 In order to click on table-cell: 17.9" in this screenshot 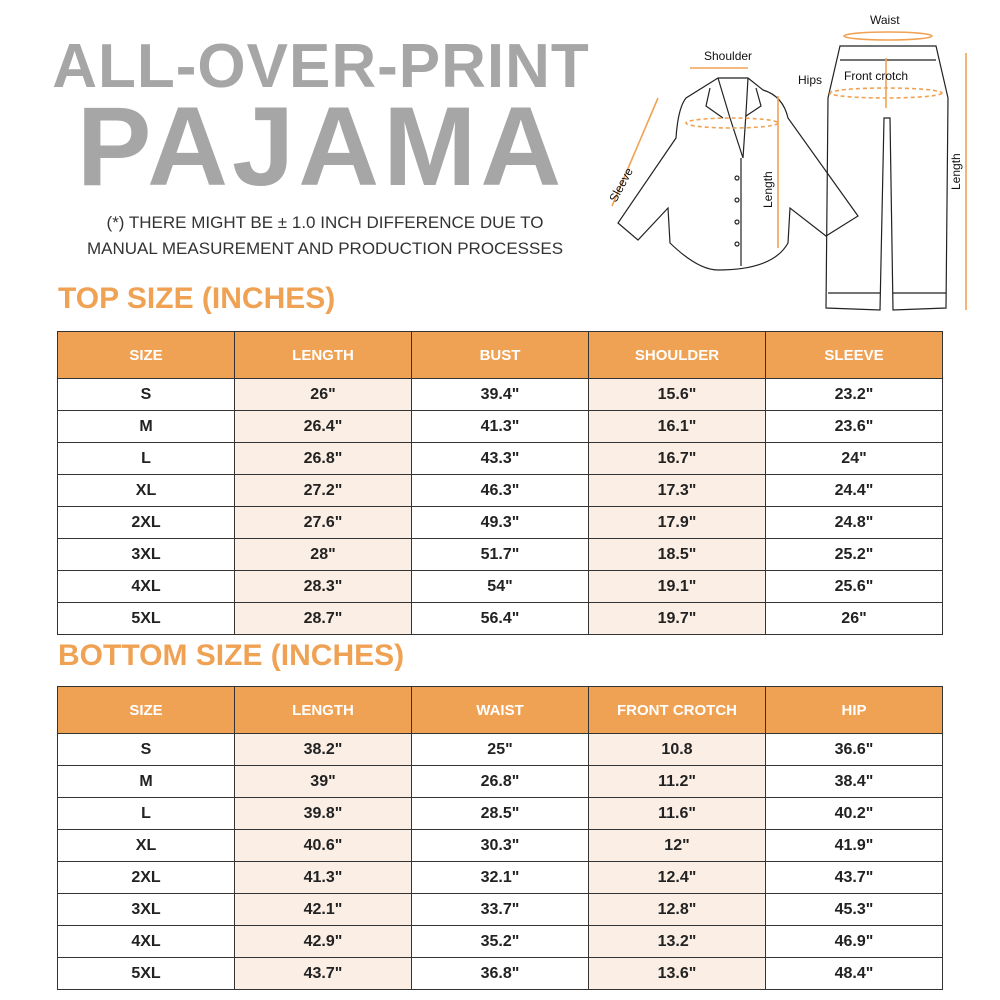, I will do `click(677, 522)`.